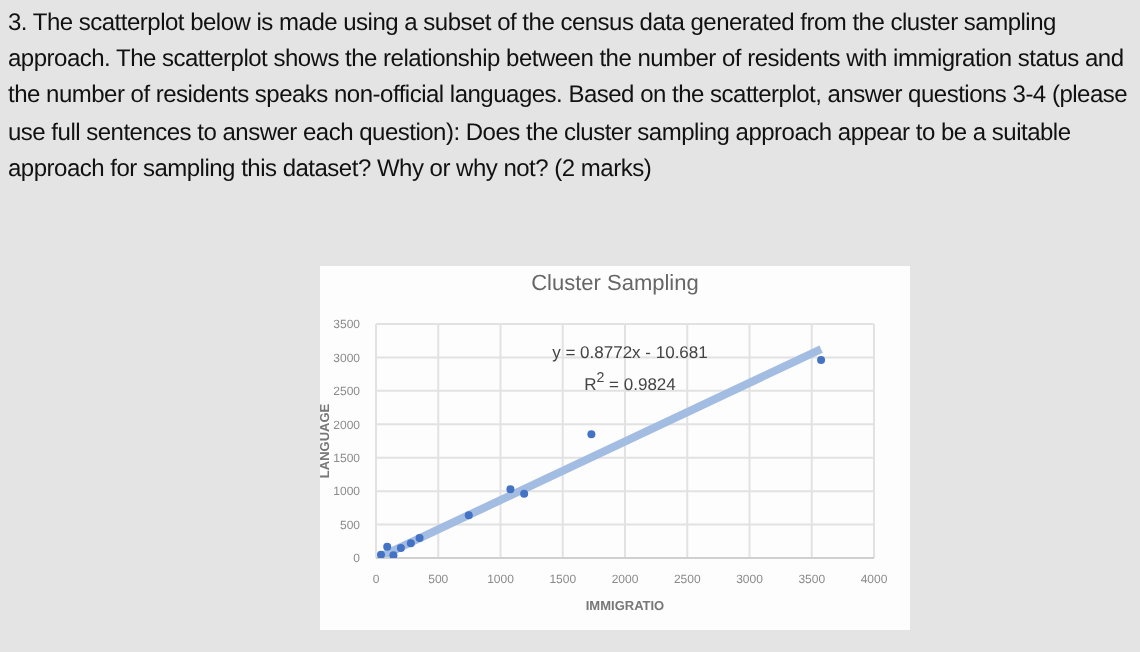 The image size is (1140, 652). What do you see at coordinates (630, 383) in the screenshot?
I see `annotation: R$^{2}$ = 0.9824` at bounding box center [630, 383].